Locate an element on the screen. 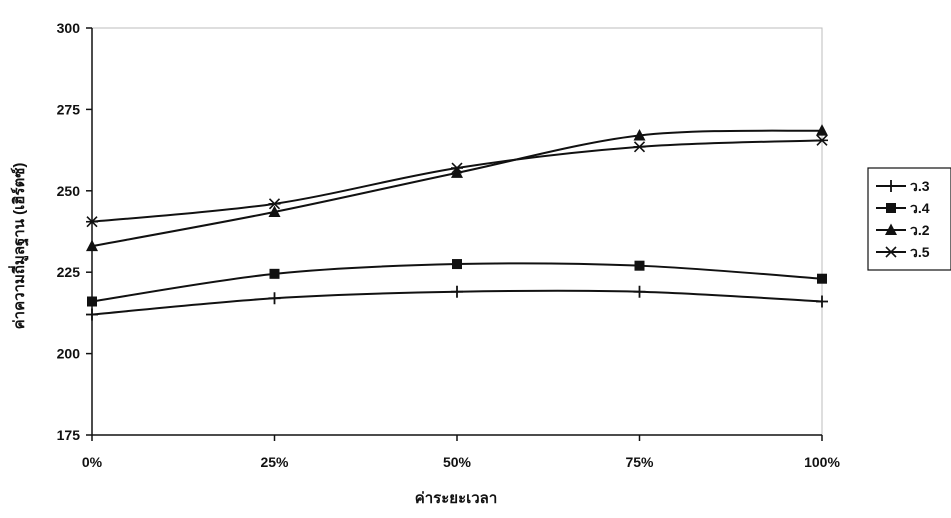  legend-label: ว.2 is located at coordinates (920, 230).